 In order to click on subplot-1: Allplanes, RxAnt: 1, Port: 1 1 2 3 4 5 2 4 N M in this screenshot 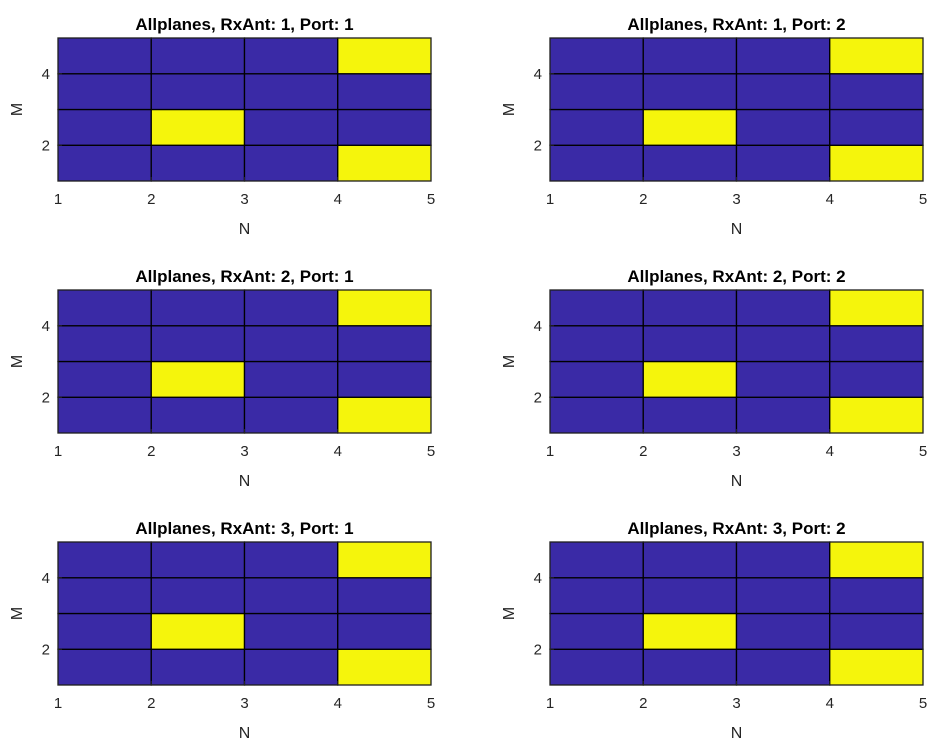, I will do `click(222, 126)`.